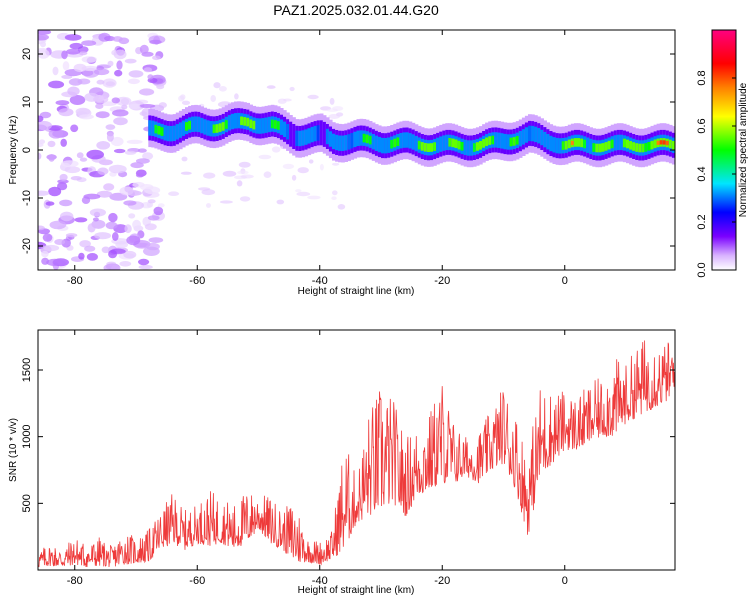 The height and width of the screenshot is (600, 750). What do you see at coordinates (702, 77) in the screenshot?
I see `colorbar-tick-label: 0.8` at bounding box center [702, 77].